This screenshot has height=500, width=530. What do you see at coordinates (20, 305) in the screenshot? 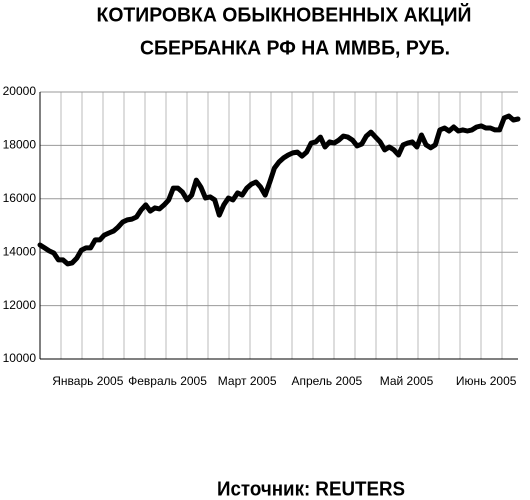
I see `y-tick-label: 12000` at bounding box center [20, 305].